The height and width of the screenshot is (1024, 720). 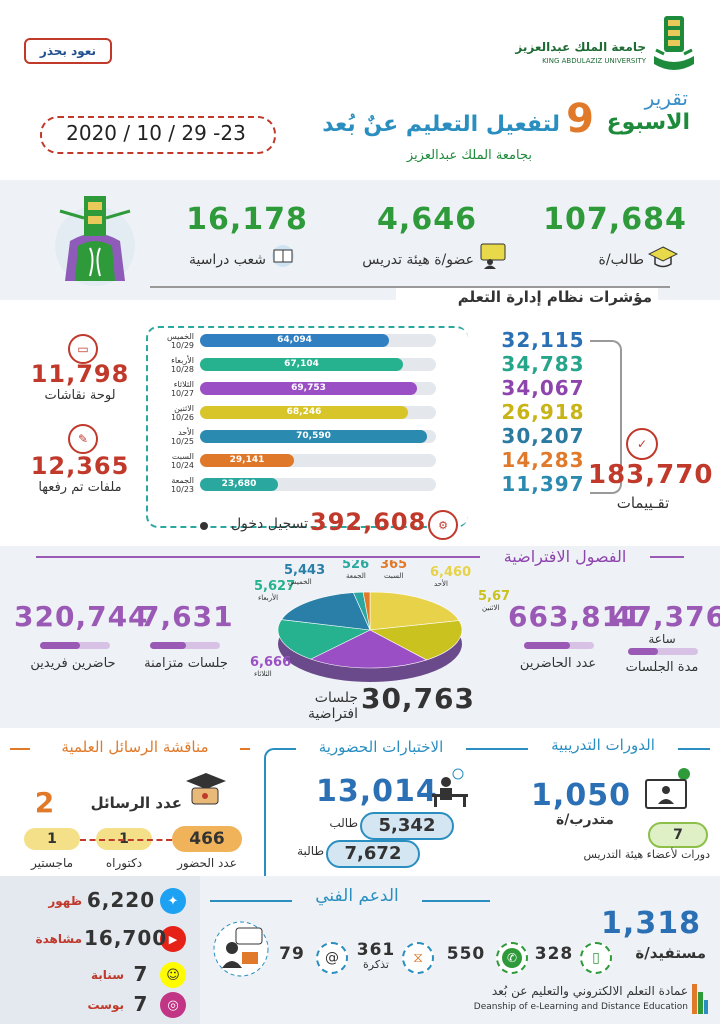 What do you see at coordinates (666, 616) in the screenshot?
I see `duration-value: 47,376` at bounding box center [666, 616].